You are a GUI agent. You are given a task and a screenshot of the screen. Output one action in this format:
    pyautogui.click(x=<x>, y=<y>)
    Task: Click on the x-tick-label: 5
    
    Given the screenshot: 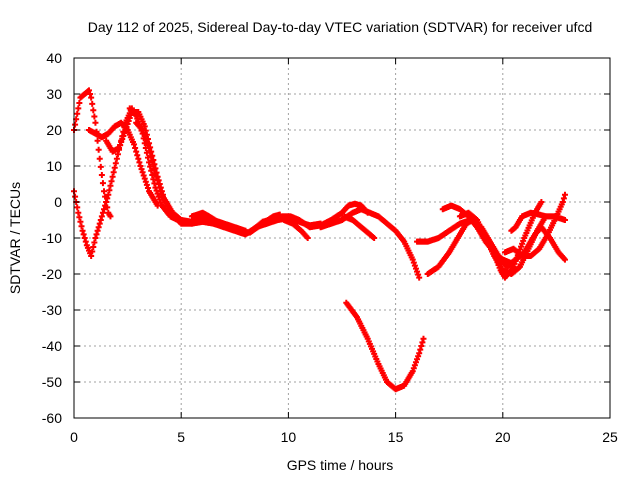 What is the action you would take?
    pyautogui.click(x=181, y=437)
    